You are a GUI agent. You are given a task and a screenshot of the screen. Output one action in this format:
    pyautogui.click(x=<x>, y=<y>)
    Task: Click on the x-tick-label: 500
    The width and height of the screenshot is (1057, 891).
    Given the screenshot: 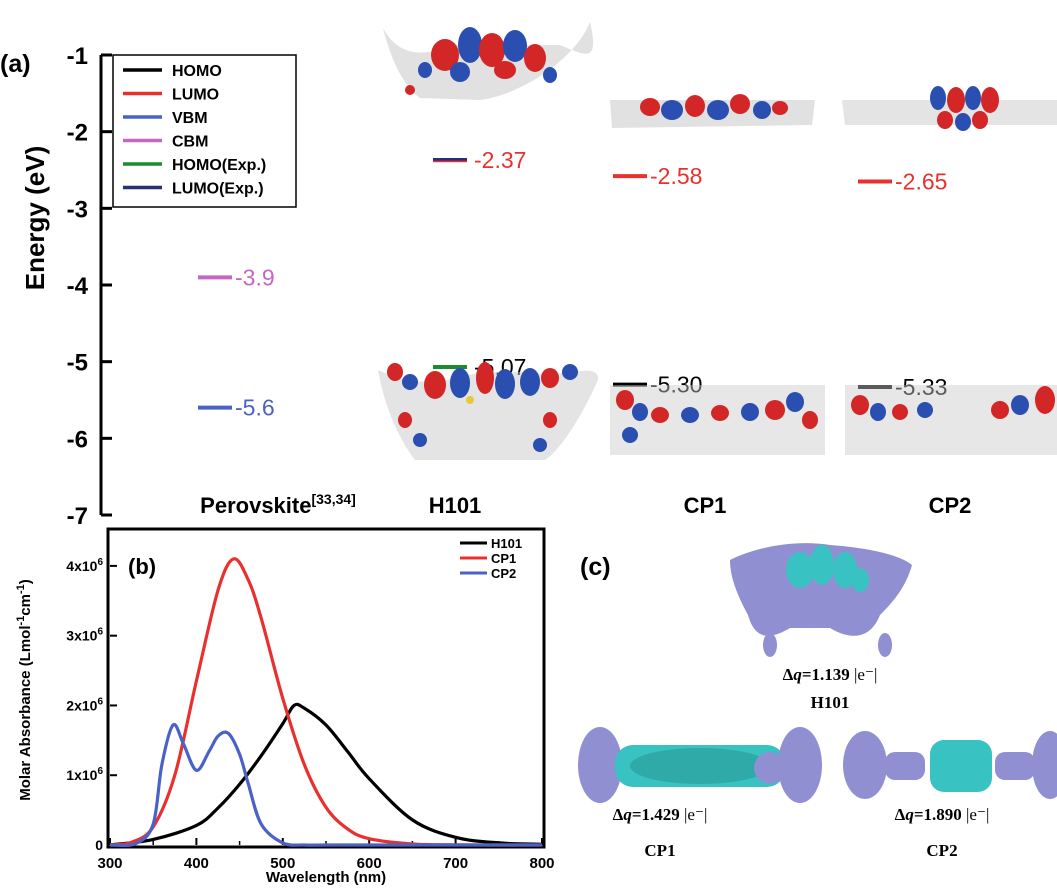 What is the action you would take?
    pyautogui.click(x=282, y=863)
    